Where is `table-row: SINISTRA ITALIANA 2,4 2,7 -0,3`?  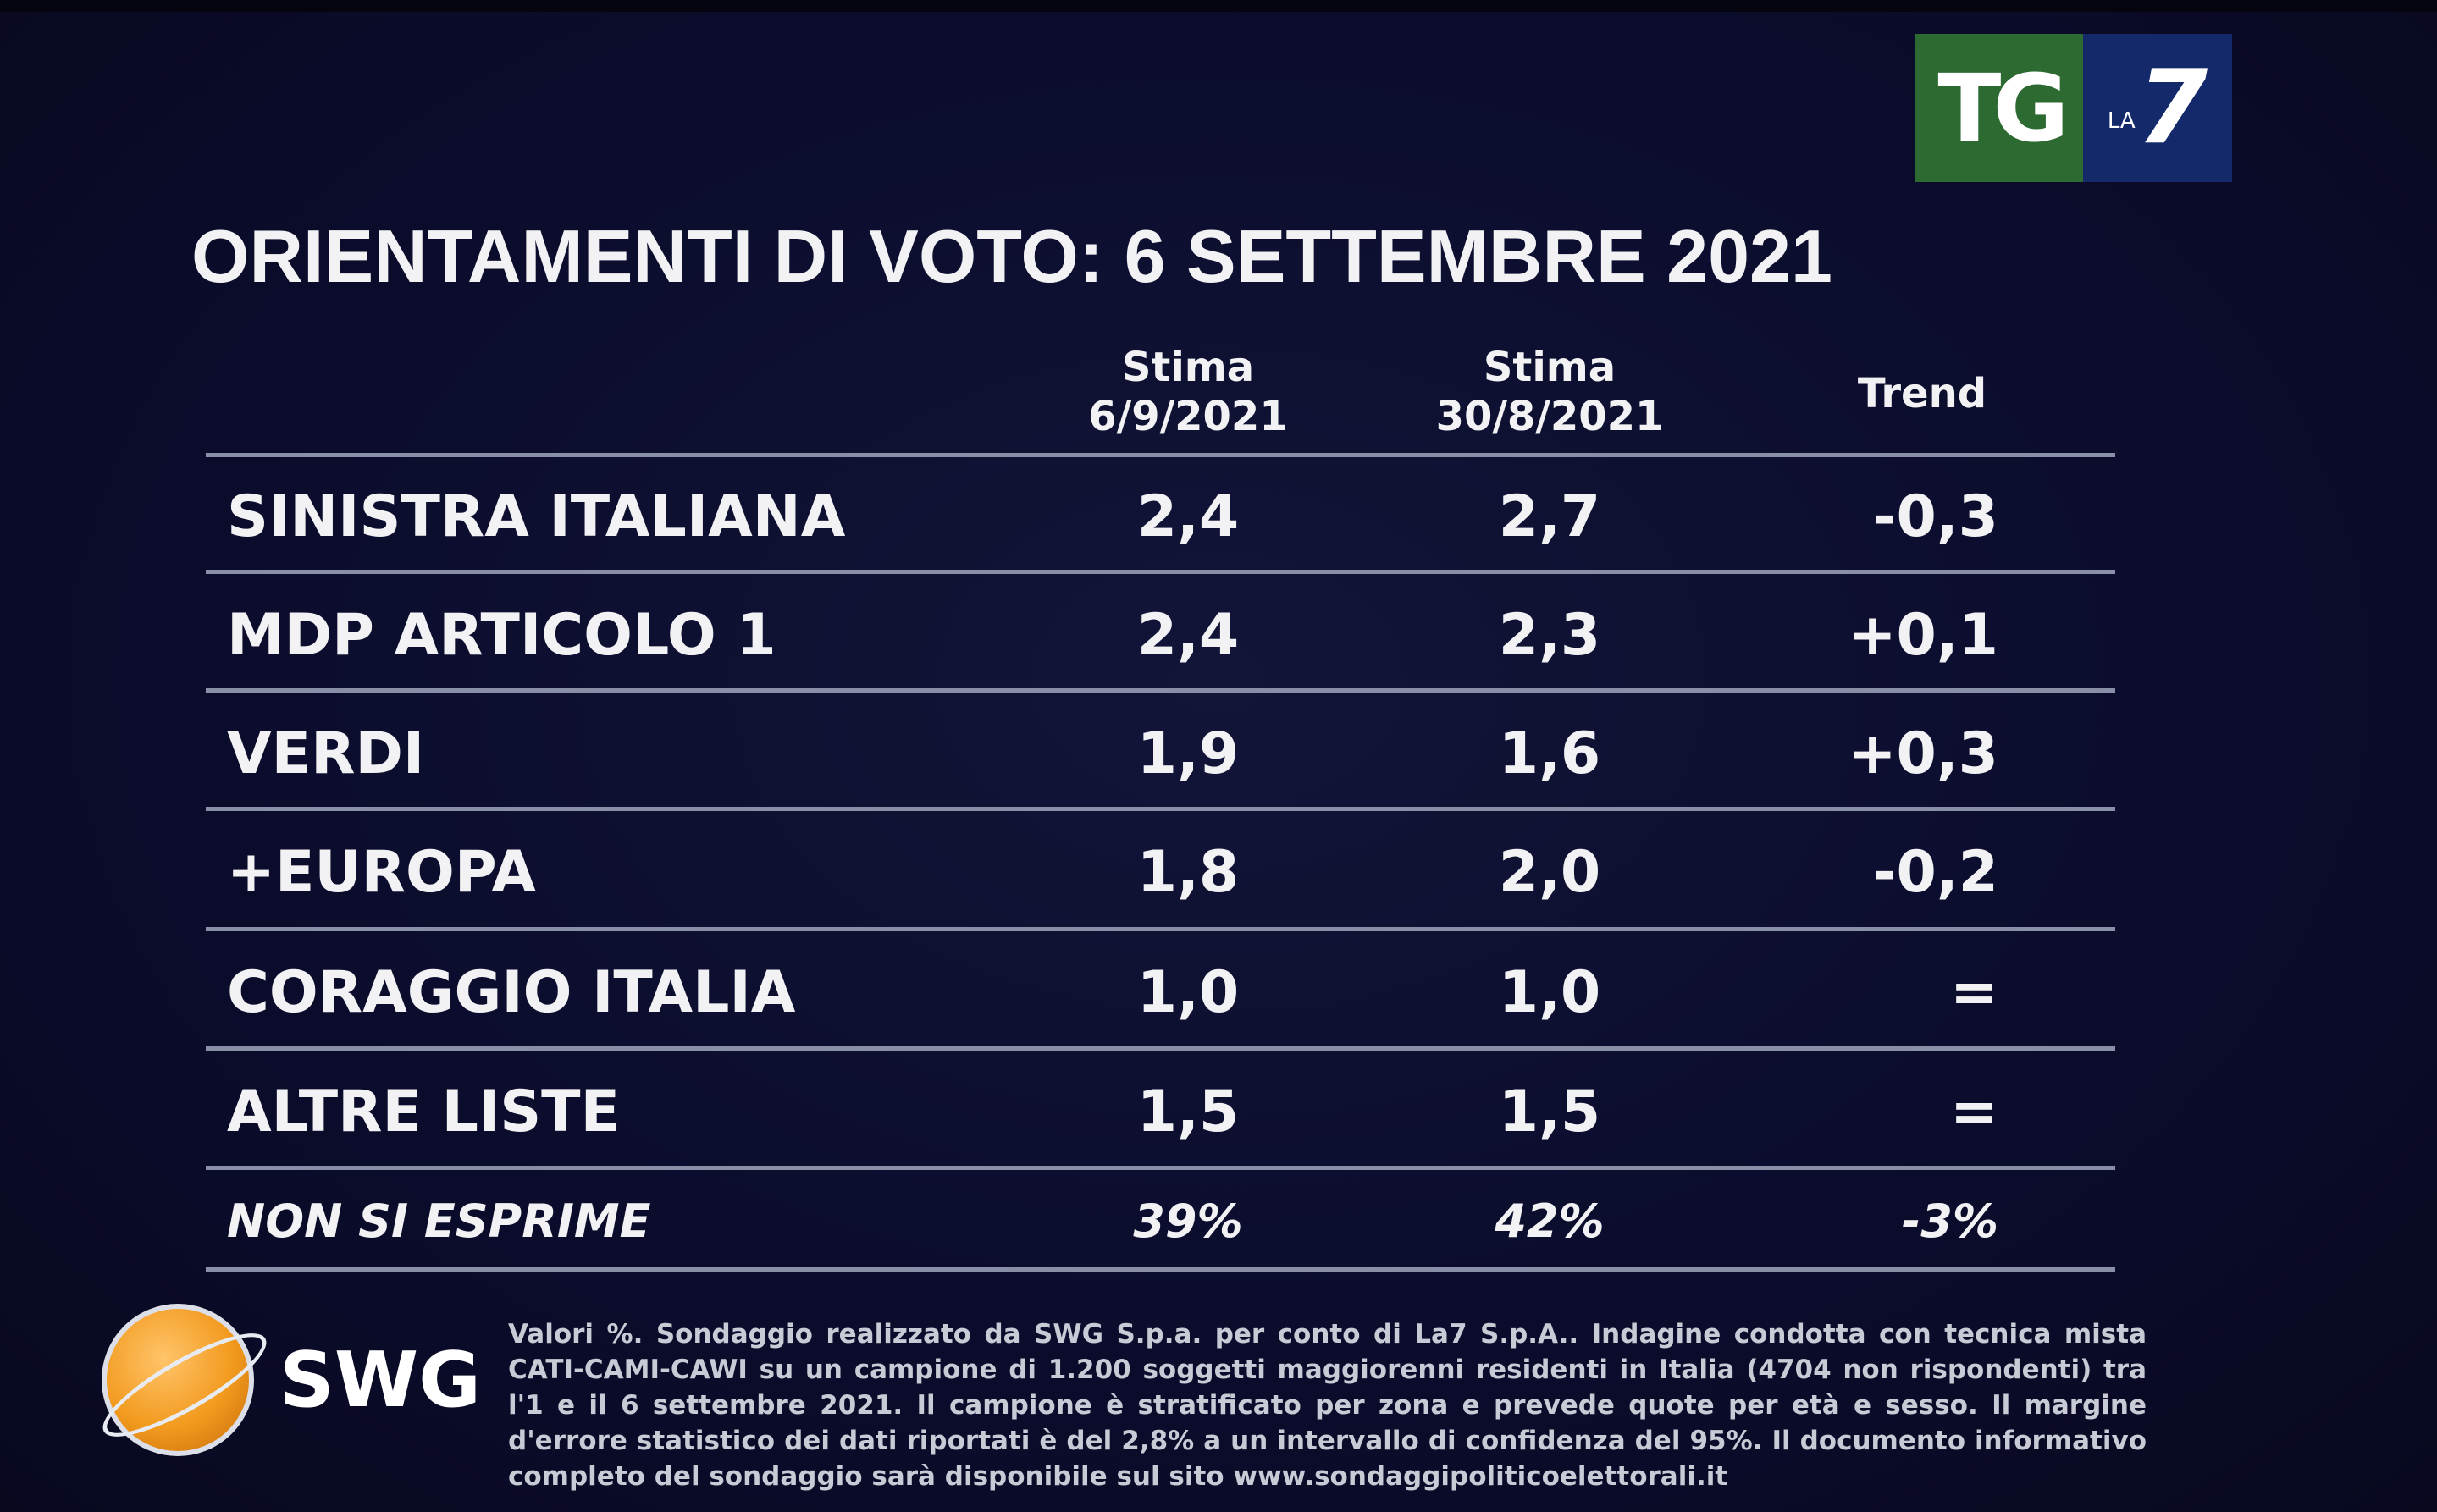 table-row: SINISTRA ITALIANA 2,4 2,7 -0,3 is located at coordinates (1161, 516).